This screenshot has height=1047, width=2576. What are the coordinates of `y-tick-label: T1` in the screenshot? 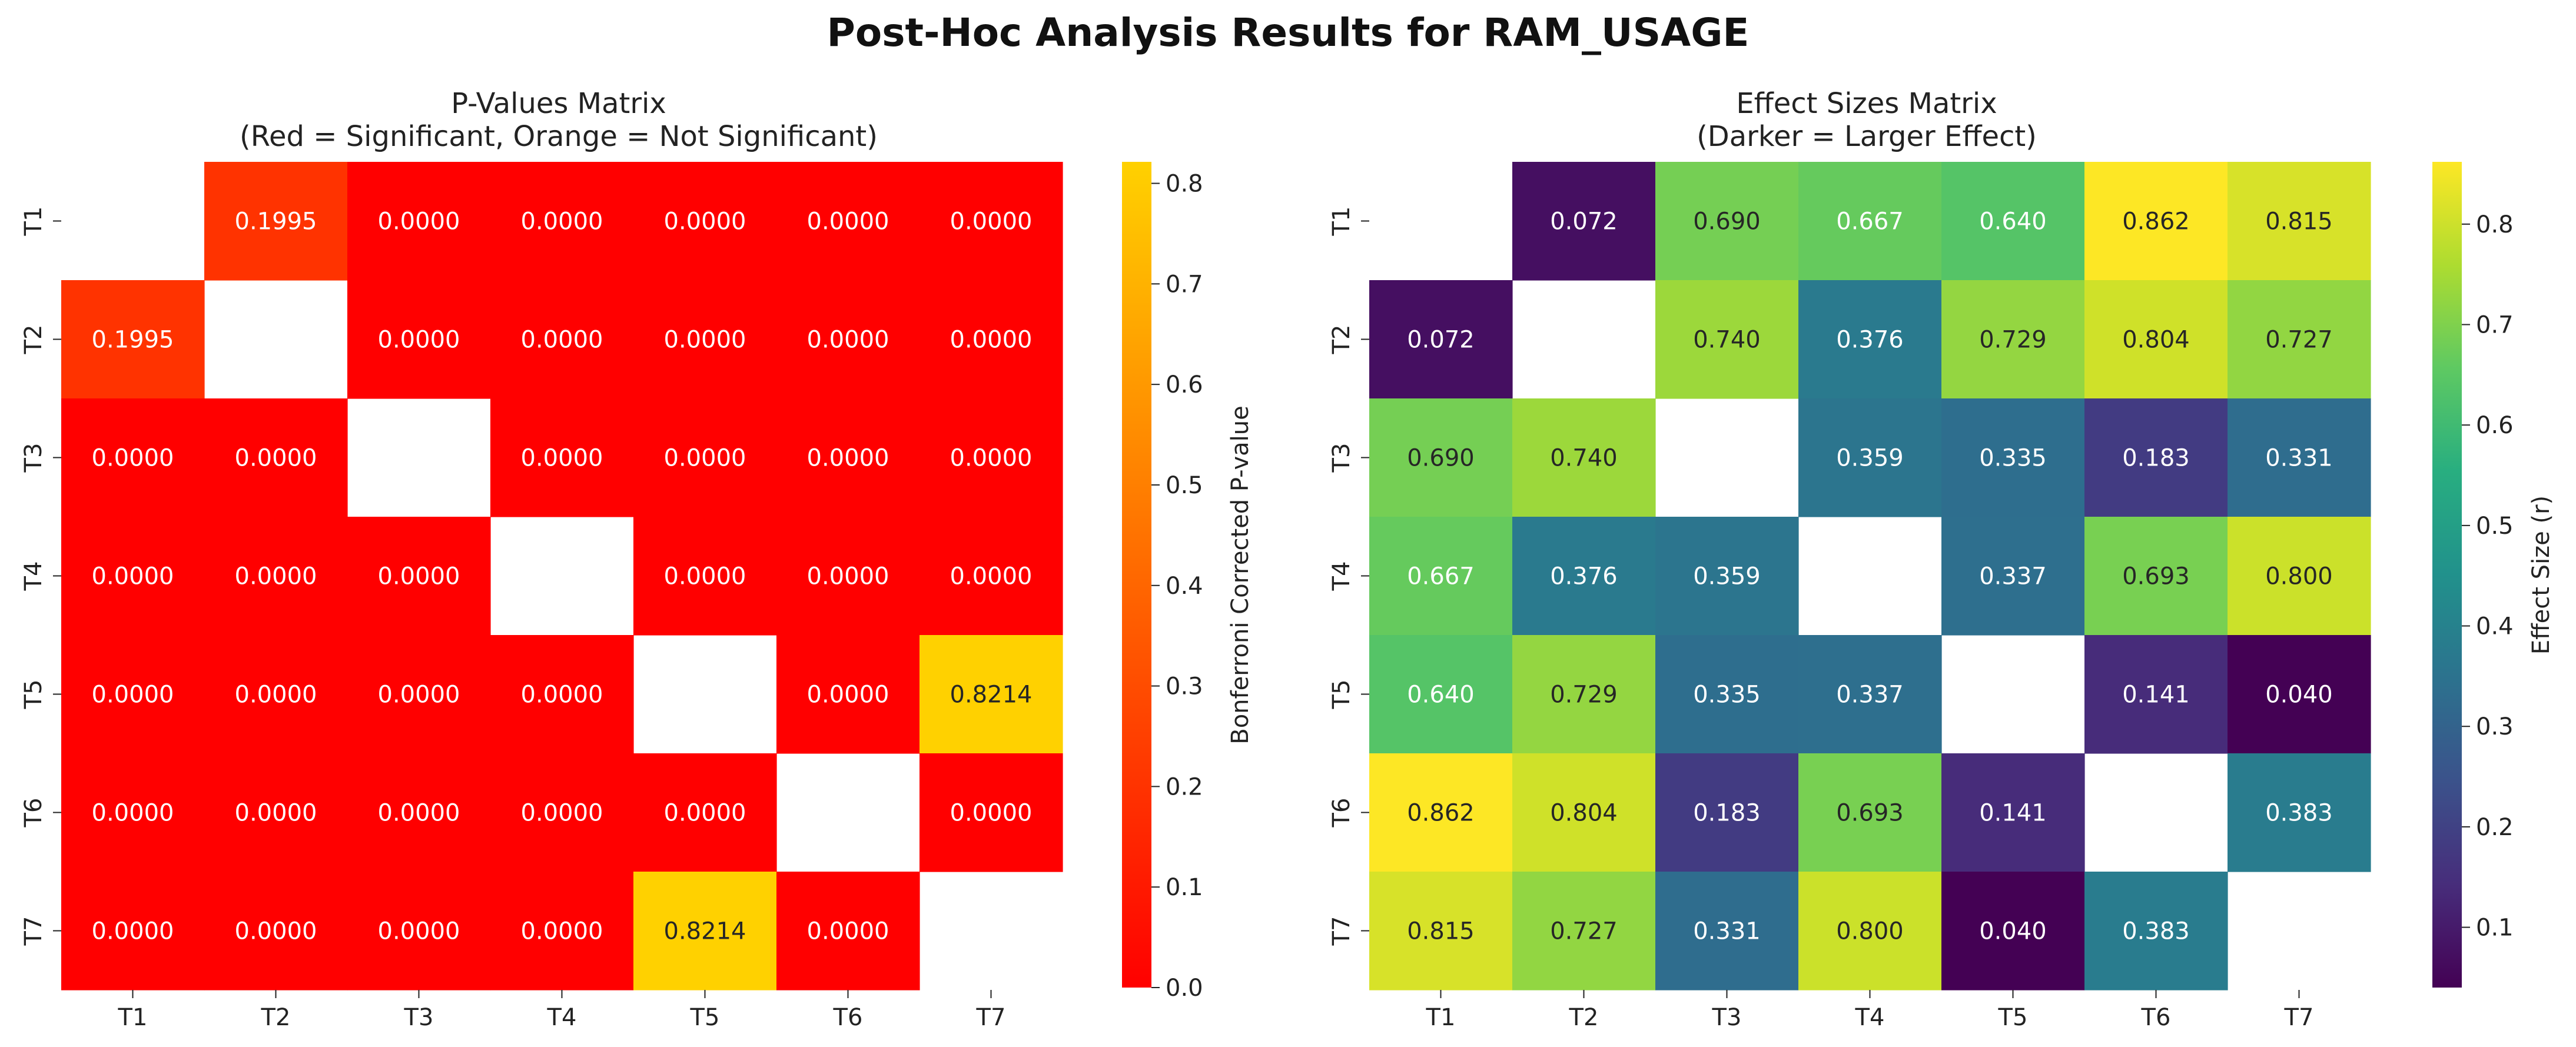 It's located at (1341, 222).